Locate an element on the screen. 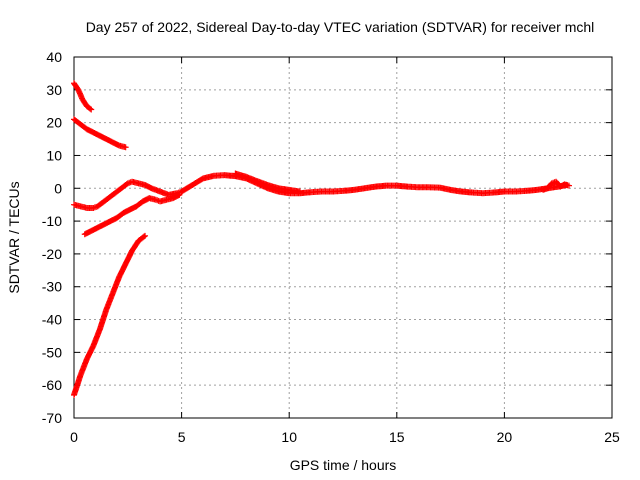 The height and width of the screenshot is (480, 640). x-tick-label: 5 is located at coordinates (182, 437).